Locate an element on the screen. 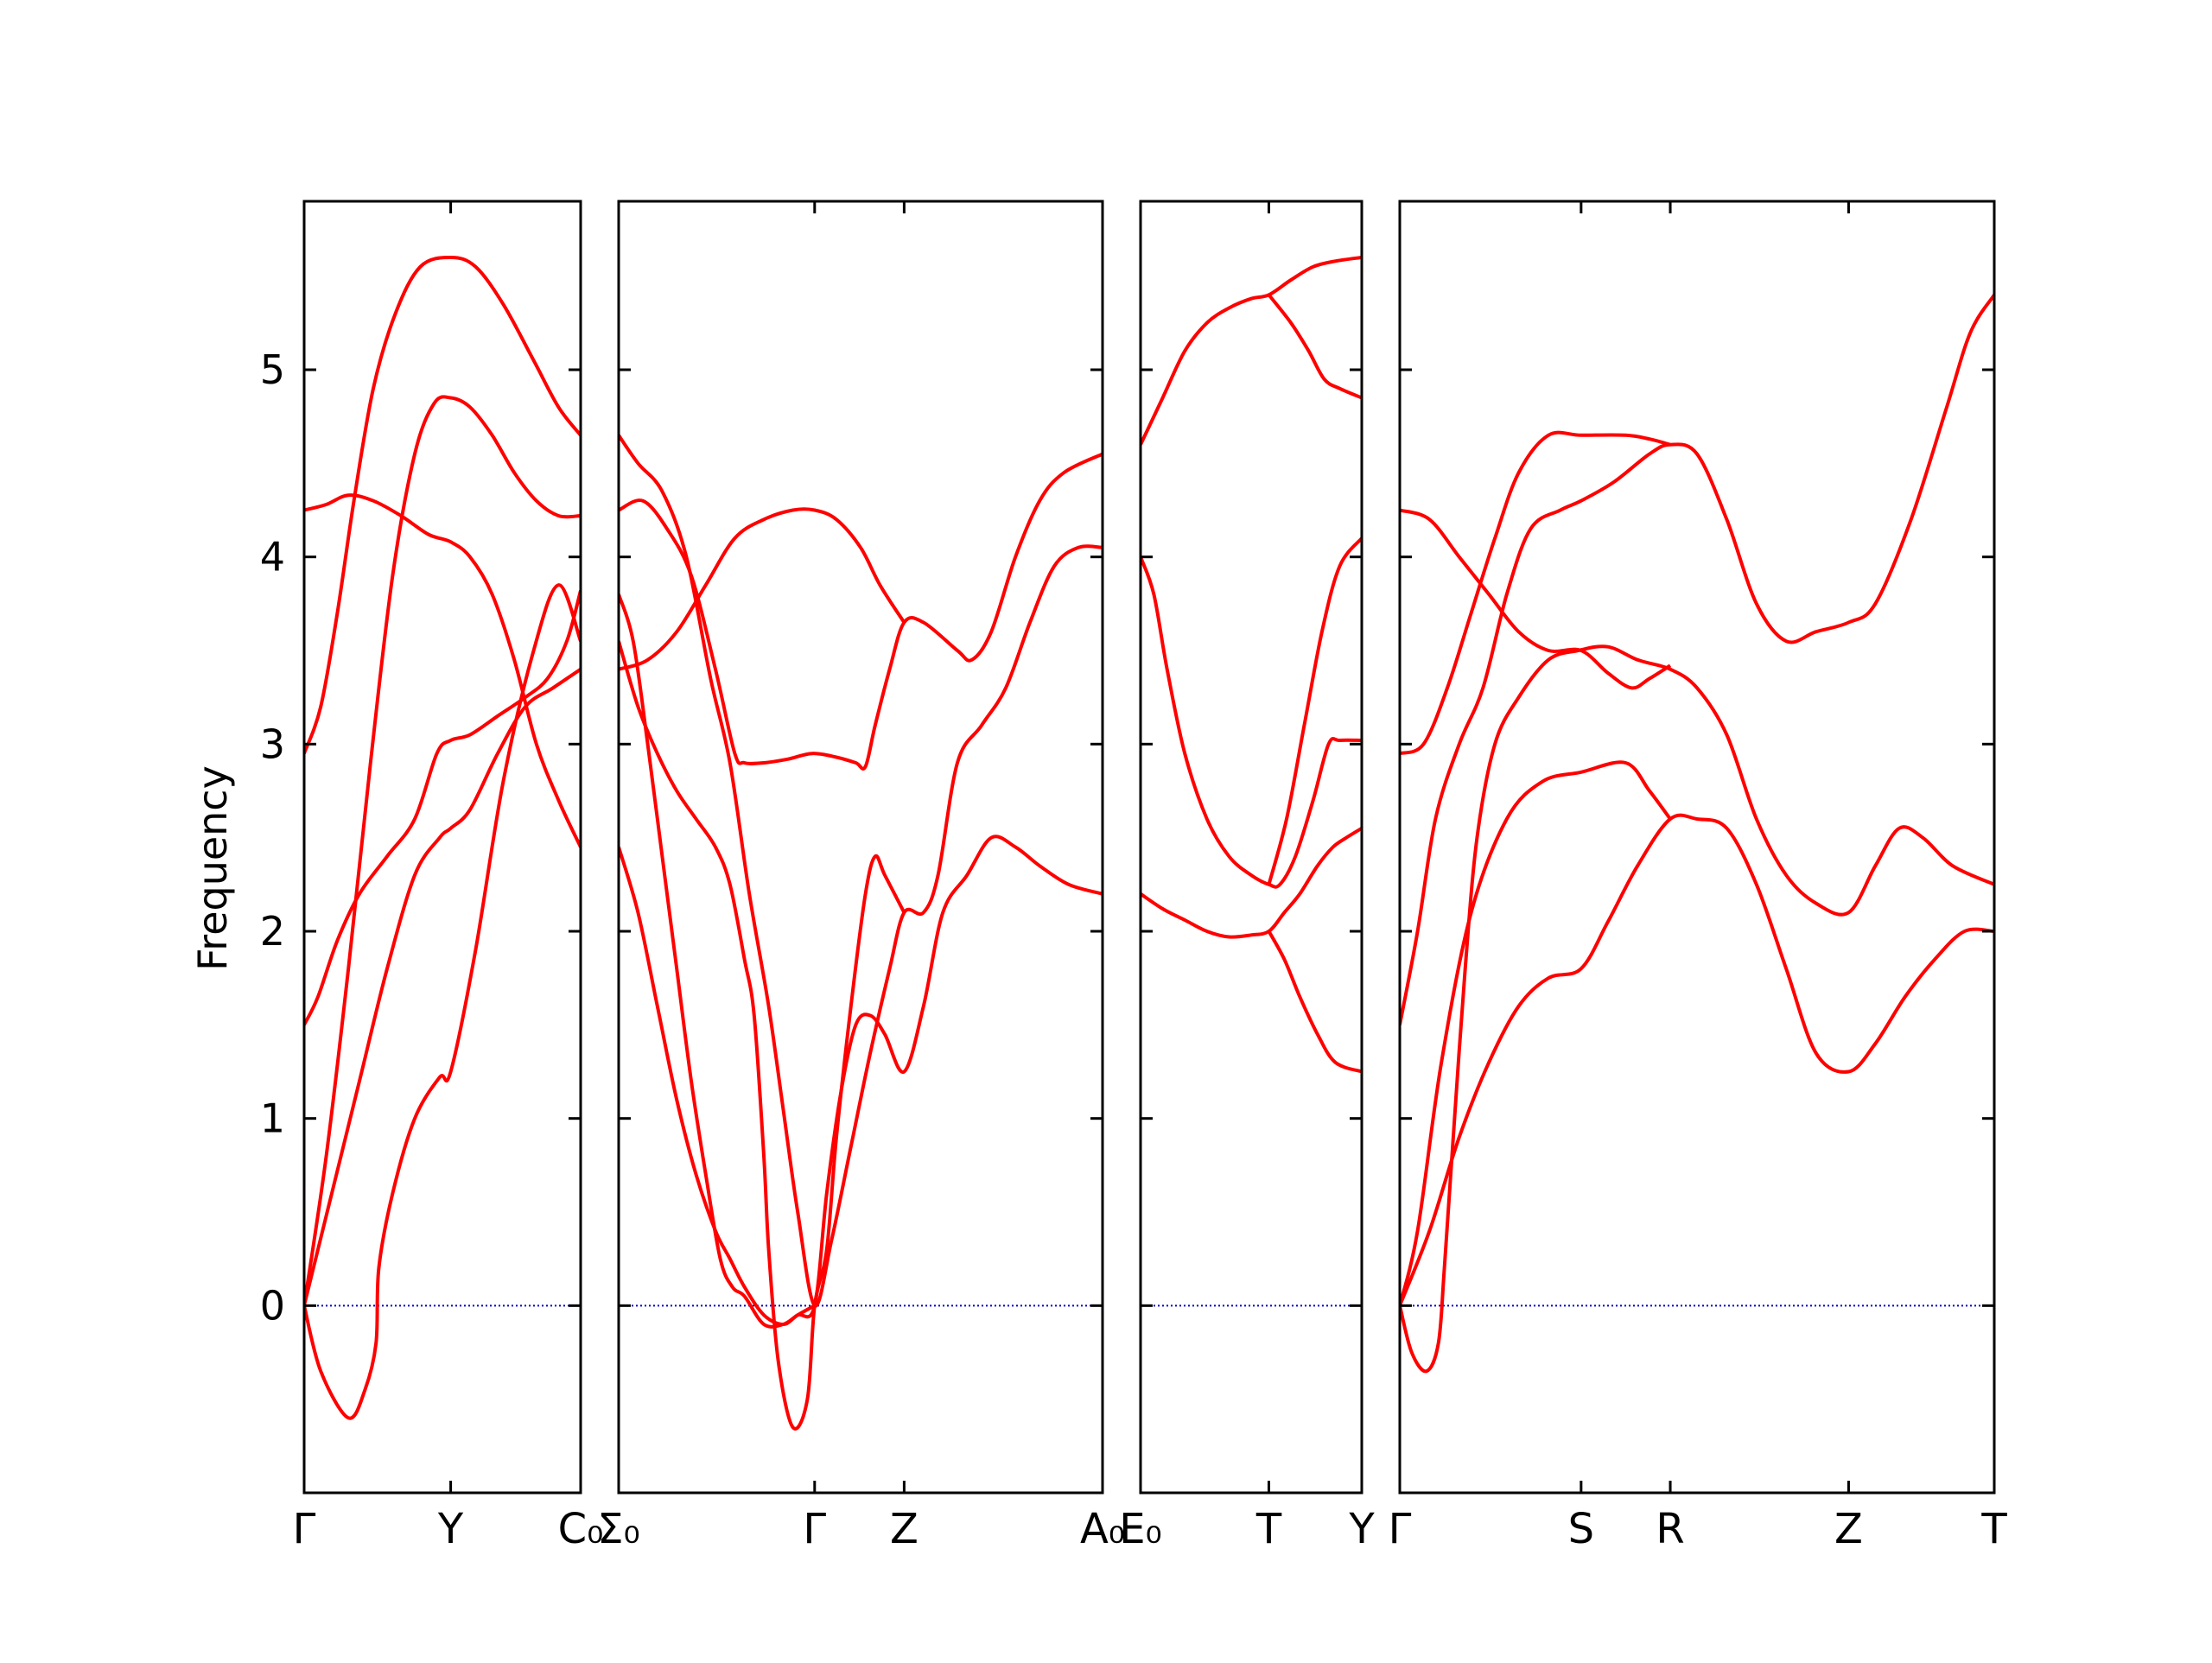 This screenshot has height=1663, width=2212. x-tick-label: C₀ is located at coordinates (581, 1529).